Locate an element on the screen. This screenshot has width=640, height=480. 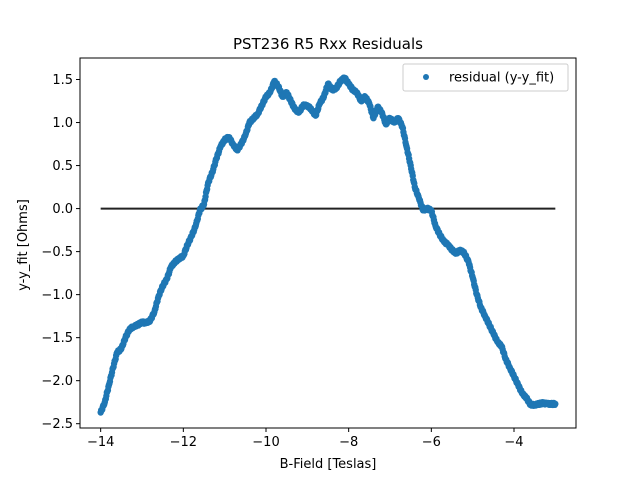
y-tick-label: −2.5 is located at coordinates (57, 424).